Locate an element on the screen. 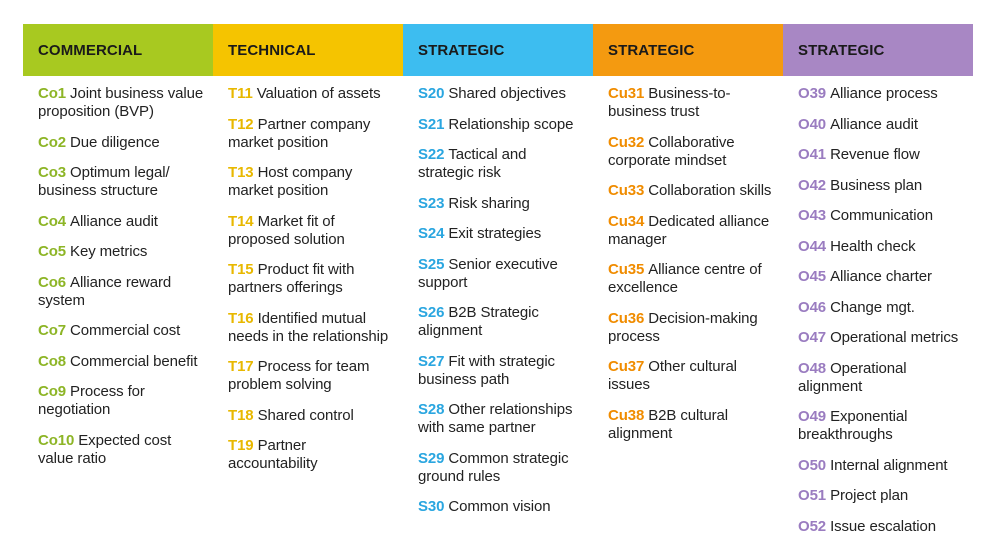 This screenshot has height=560, width=1000. list-item: S29 Common strategic ground rules is located at coordinates (501, 468).